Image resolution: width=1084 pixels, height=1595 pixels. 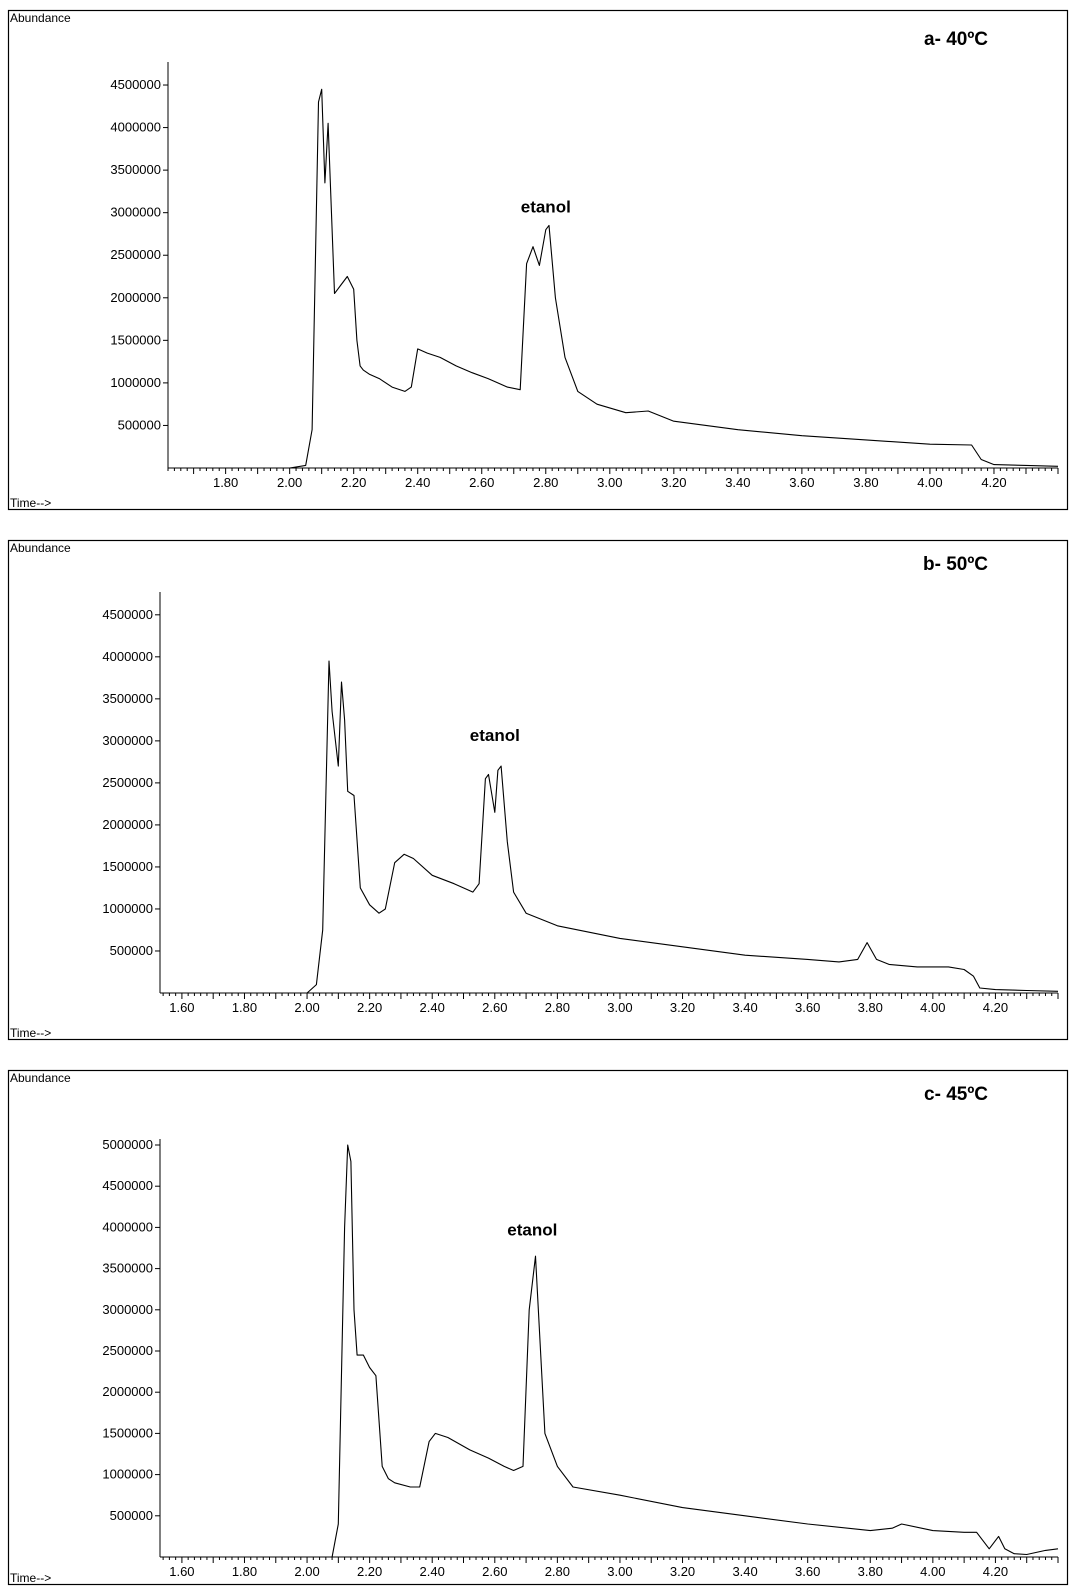 I want to click on x-tick-label-b: 2.80, so click(x=557, y=1007).